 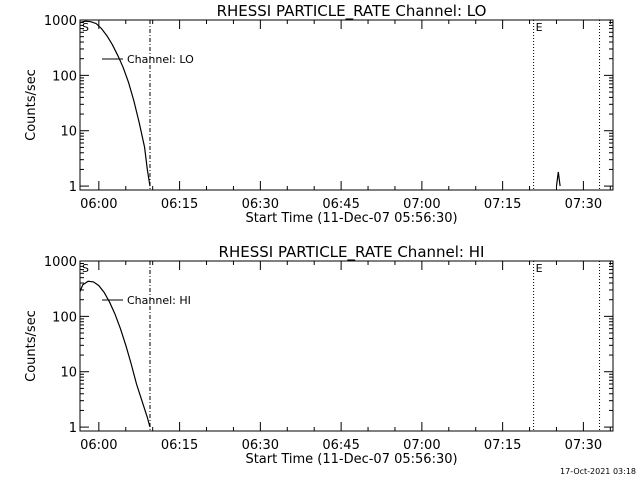 I want to click on generation-timestamp: 17-Oct-2021 03:18, so click(x=598, y=471).